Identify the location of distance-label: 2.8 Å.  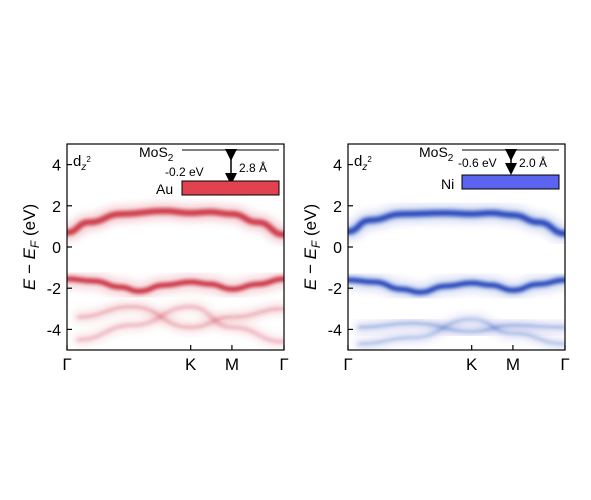
(253, 167).